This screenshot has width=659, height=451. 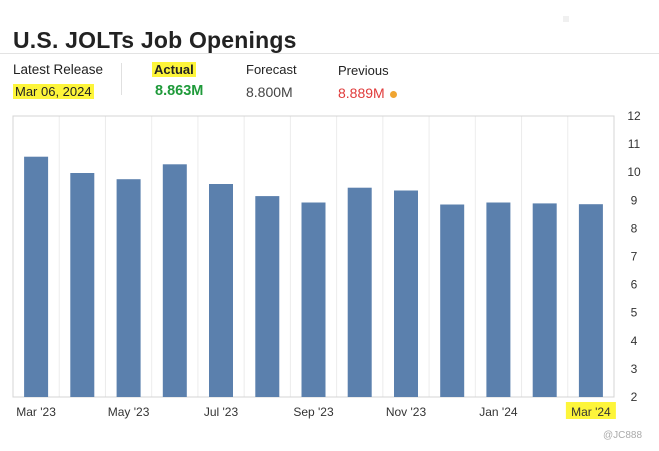 What do you see at coordinates (634, 397) in the screenshot?
I see `y-tick-label: 2` at bounding box center [634, 397].